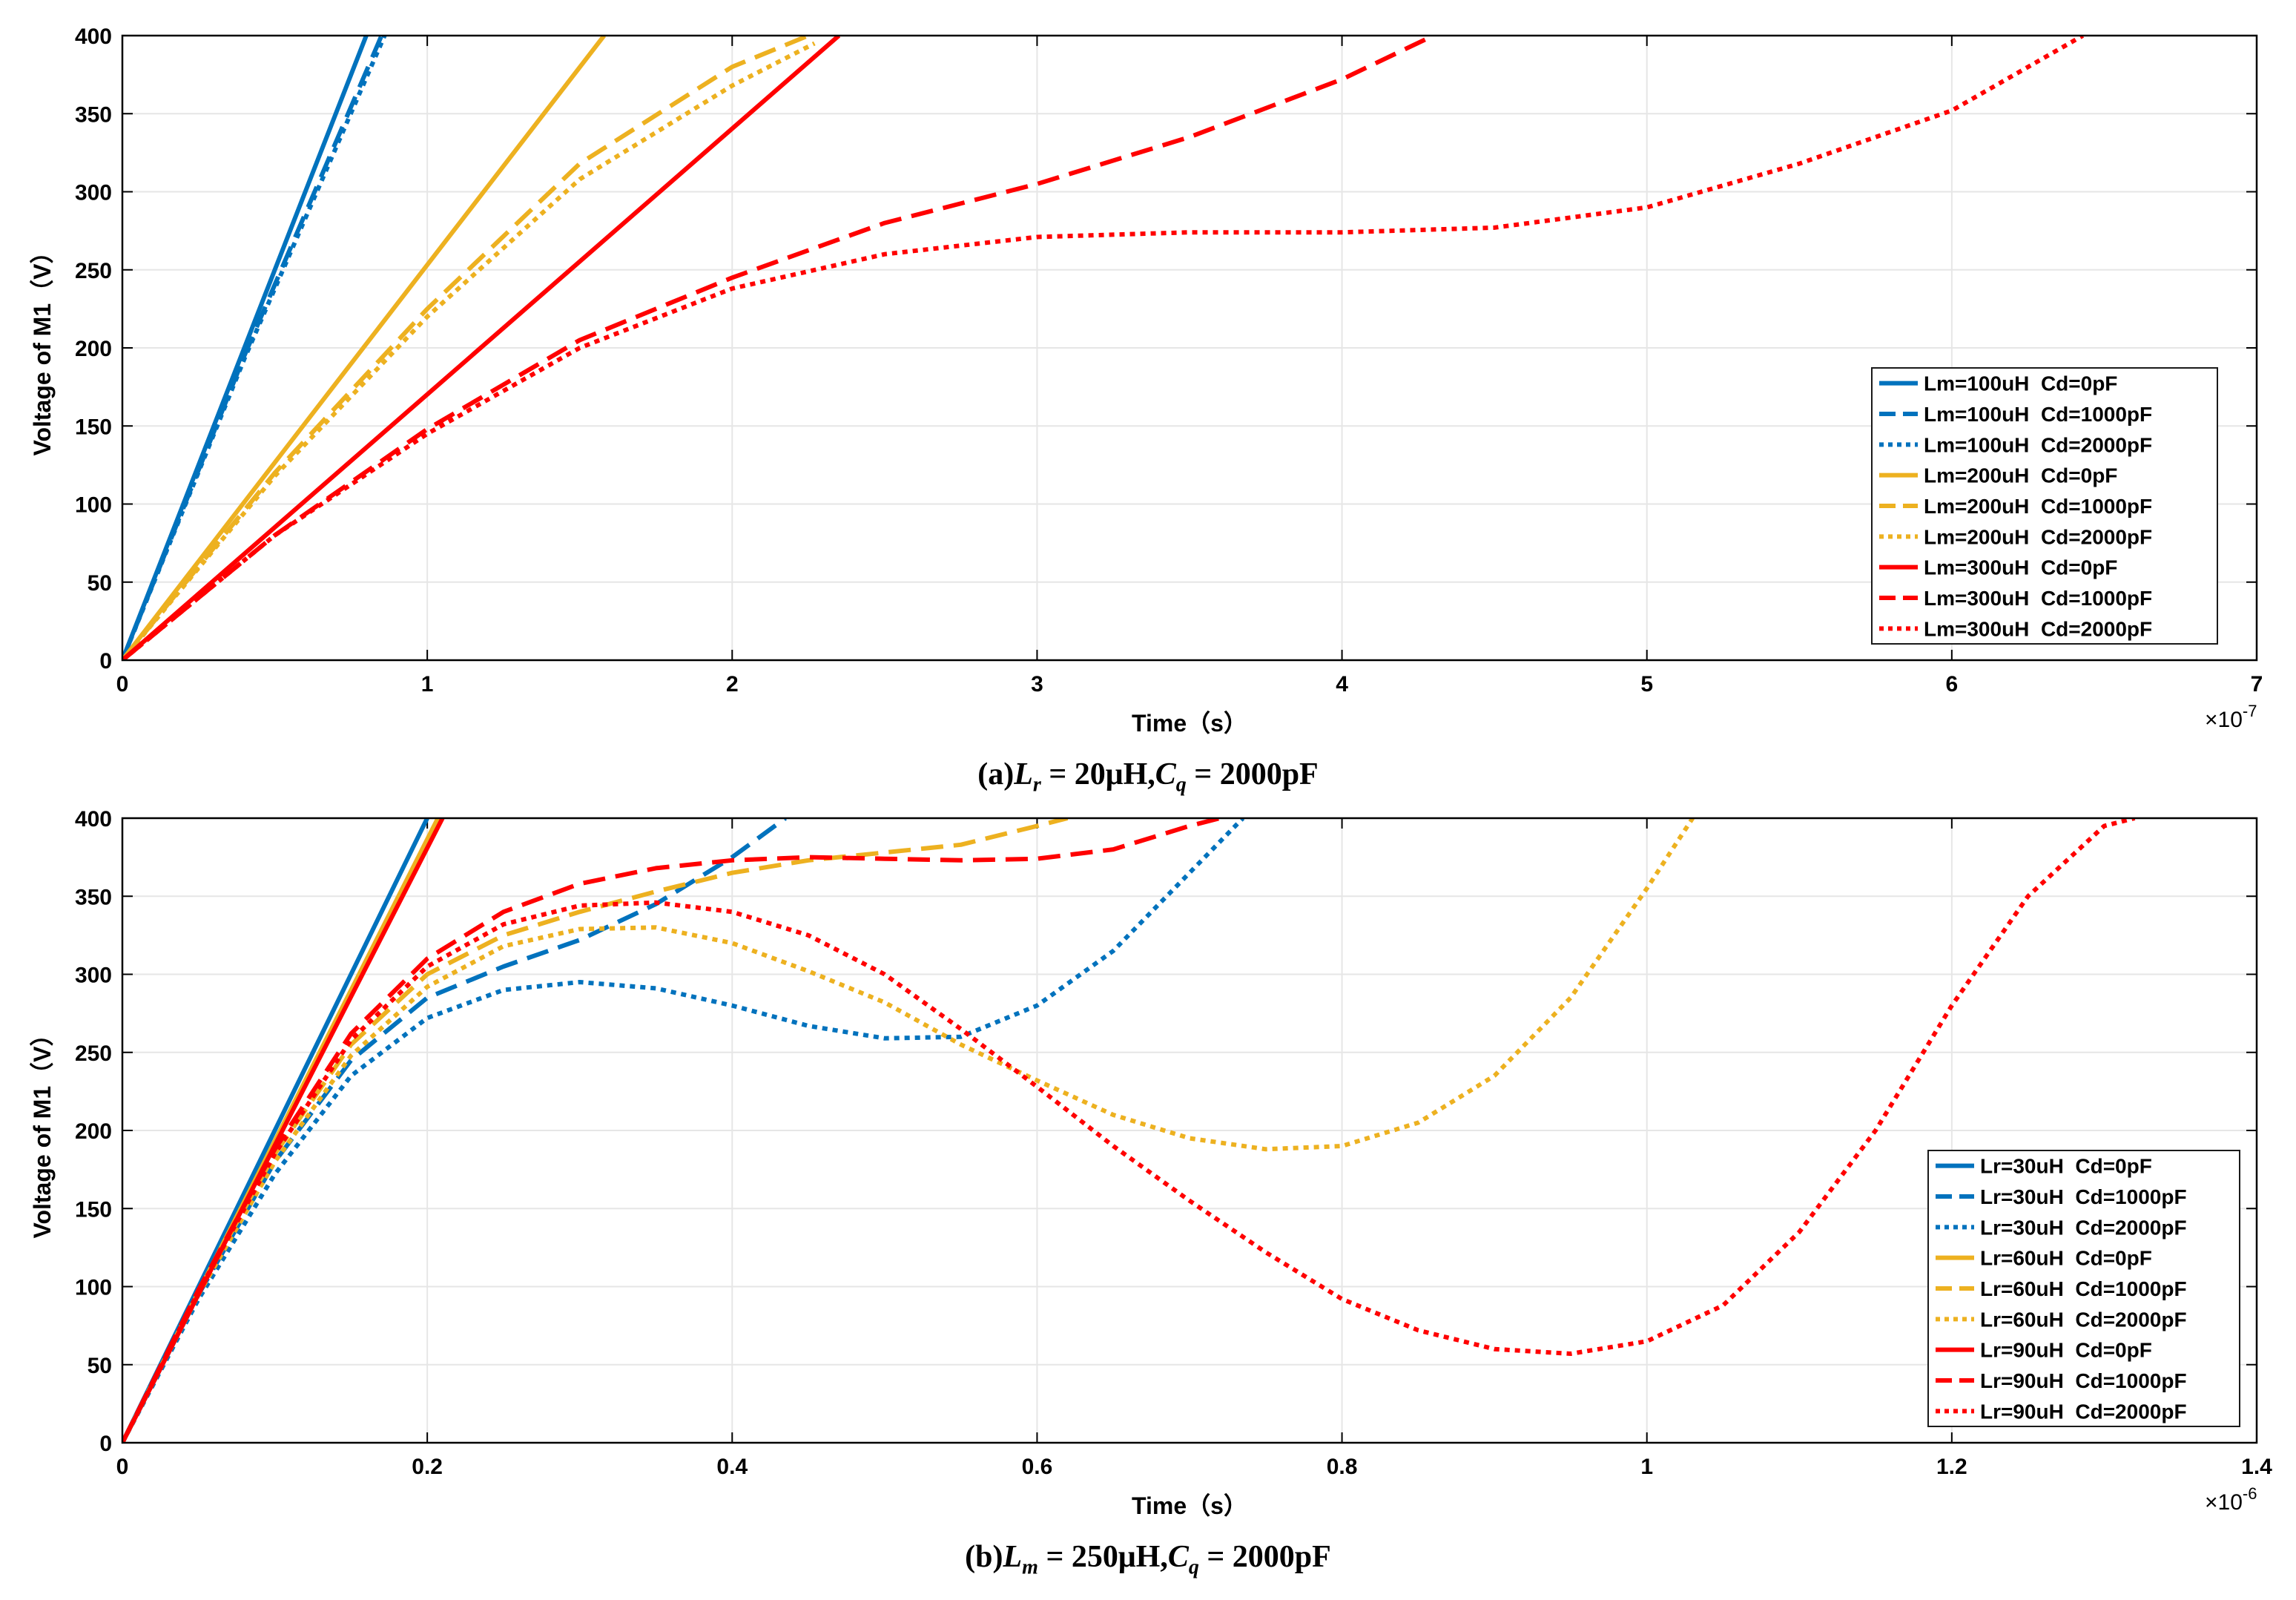  What do you see at coordinates (2083, 1381) in the screenshot?
I see `legend-label: Lr=90uH Cd=1000pF` at bounding box center [2083, 1381].